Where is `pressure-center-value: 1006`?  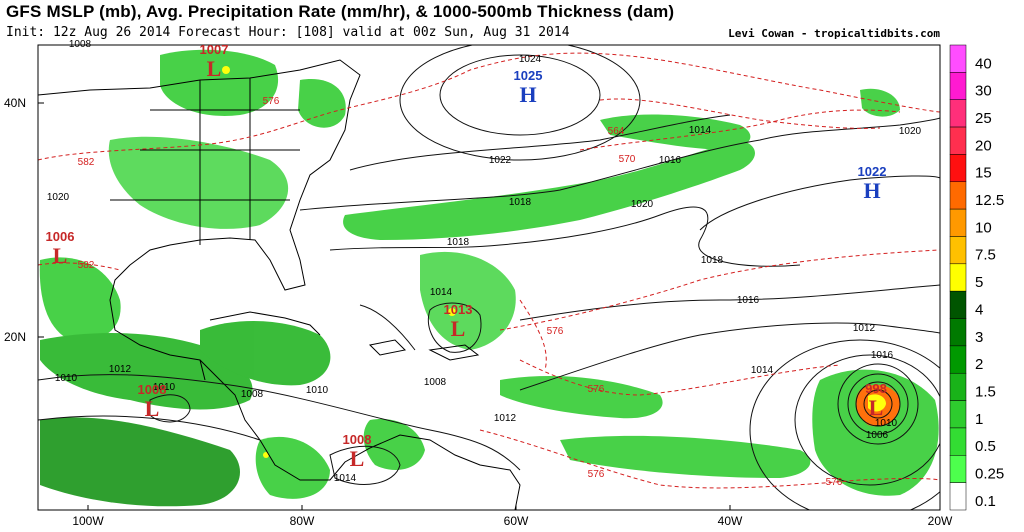
pressure-center-value: 1006 is located at coordinates (60, 236).